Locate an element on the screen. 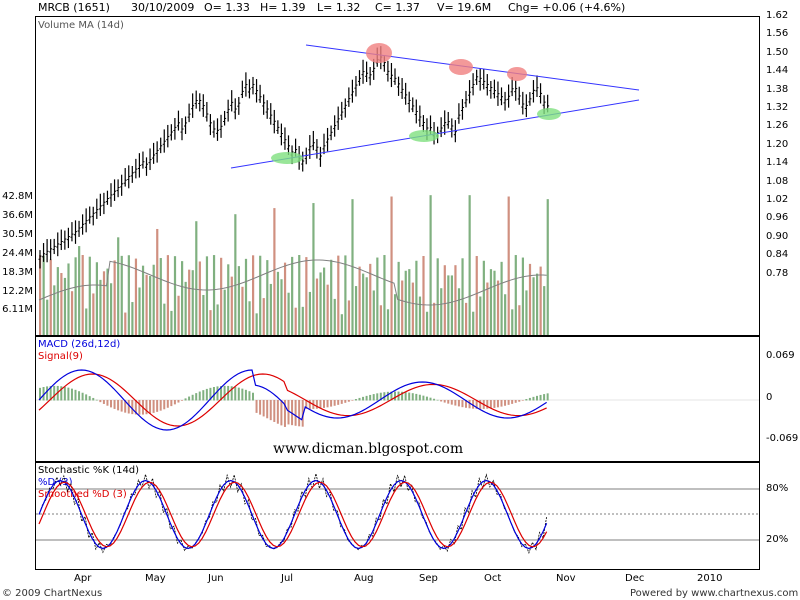  price-tick-label: 1.44 is located at coordinates (777, 71).